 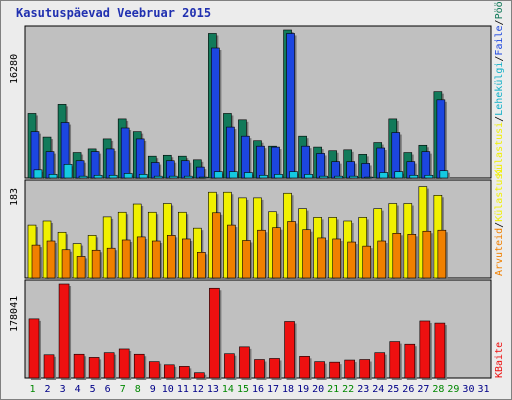 What do you see at coordinates (499, 252) in the screenshot?
I see `legend-middle-part-0: Arvuteid` at bounding box center [499, 252].